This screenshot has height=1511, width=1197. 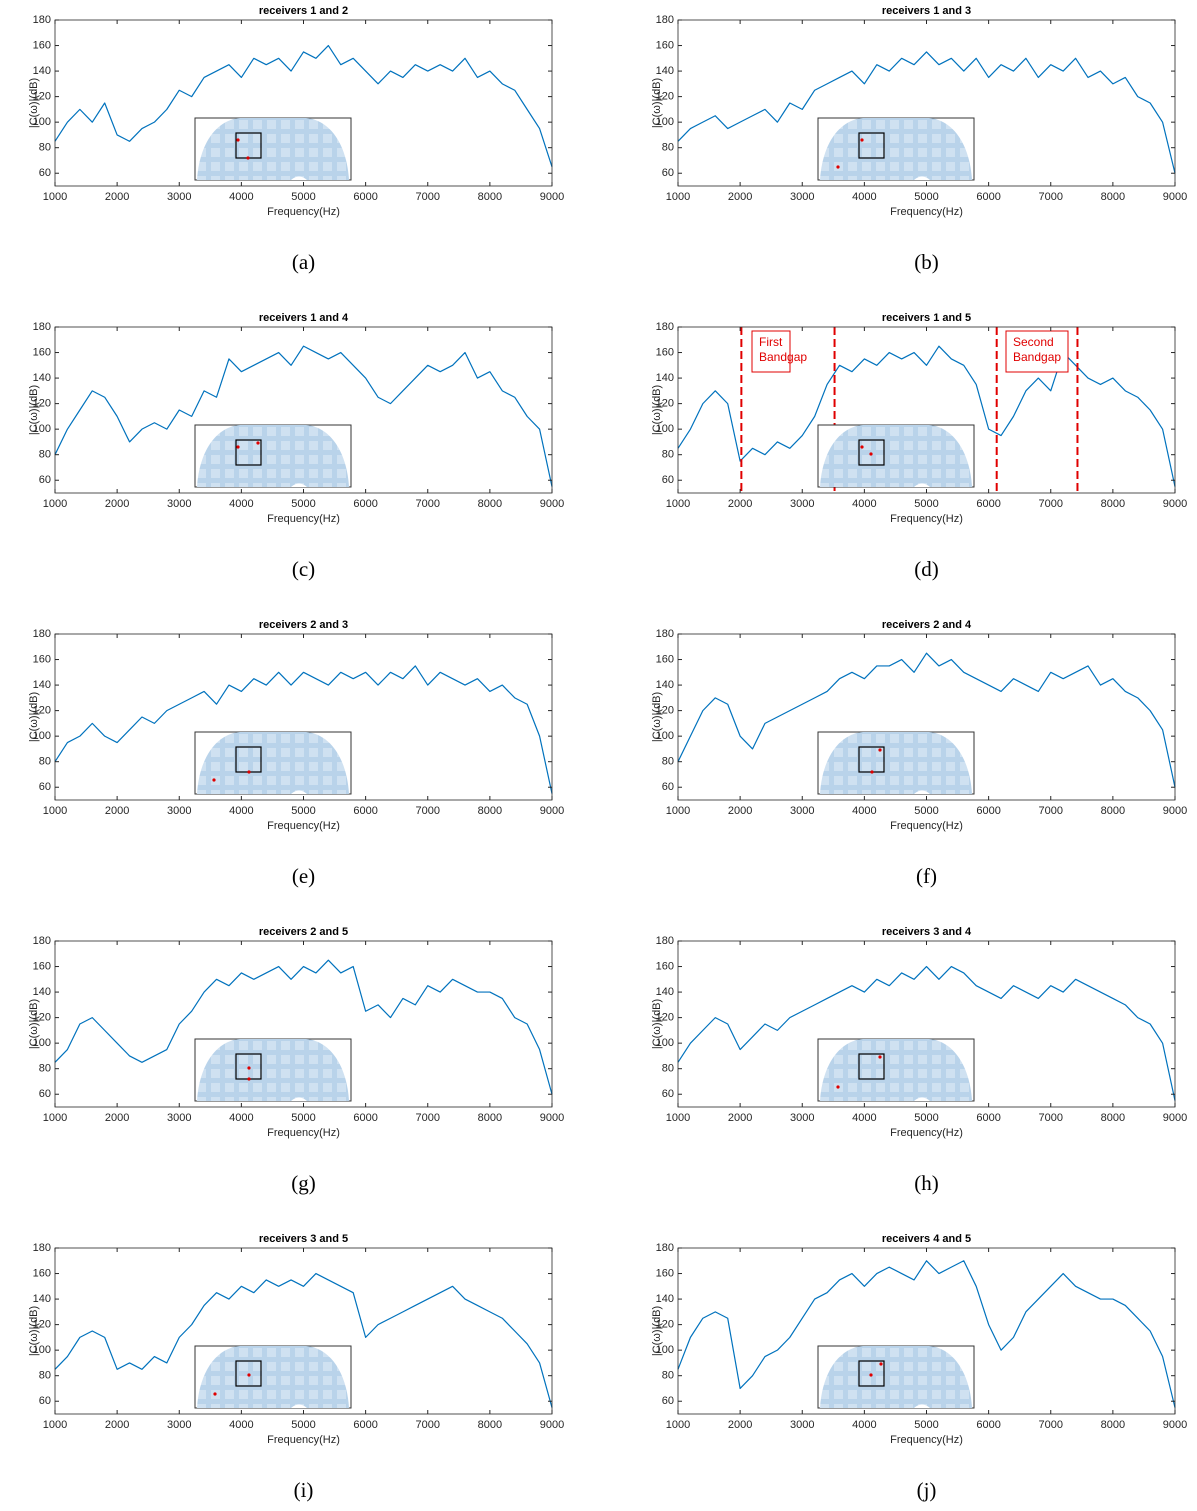 What do you see at coordinates (926, 876) in the screenshot?
I see `caption: (f)` at bounding box center [926, 876].